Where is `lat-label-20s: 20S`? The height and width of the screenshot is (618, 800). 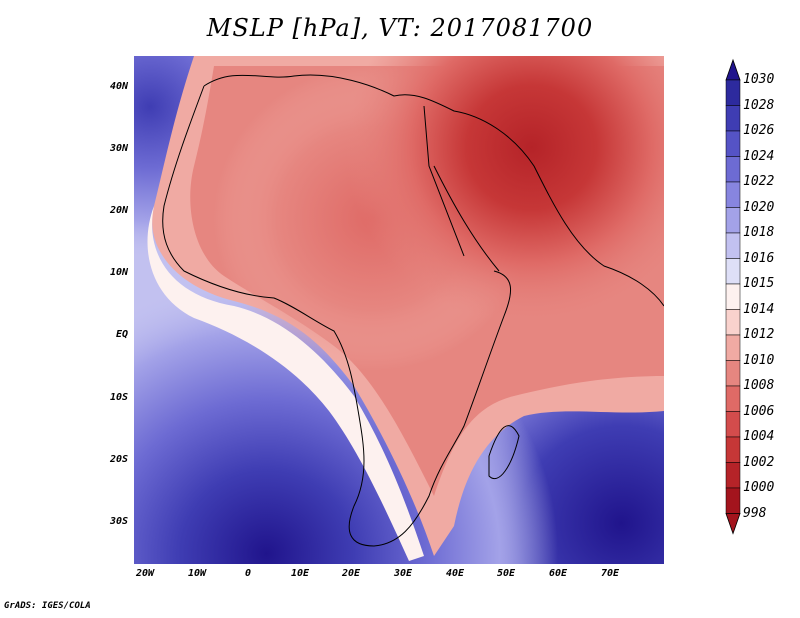 lat-label-20s: 20S is located at coordinates (118, 459).